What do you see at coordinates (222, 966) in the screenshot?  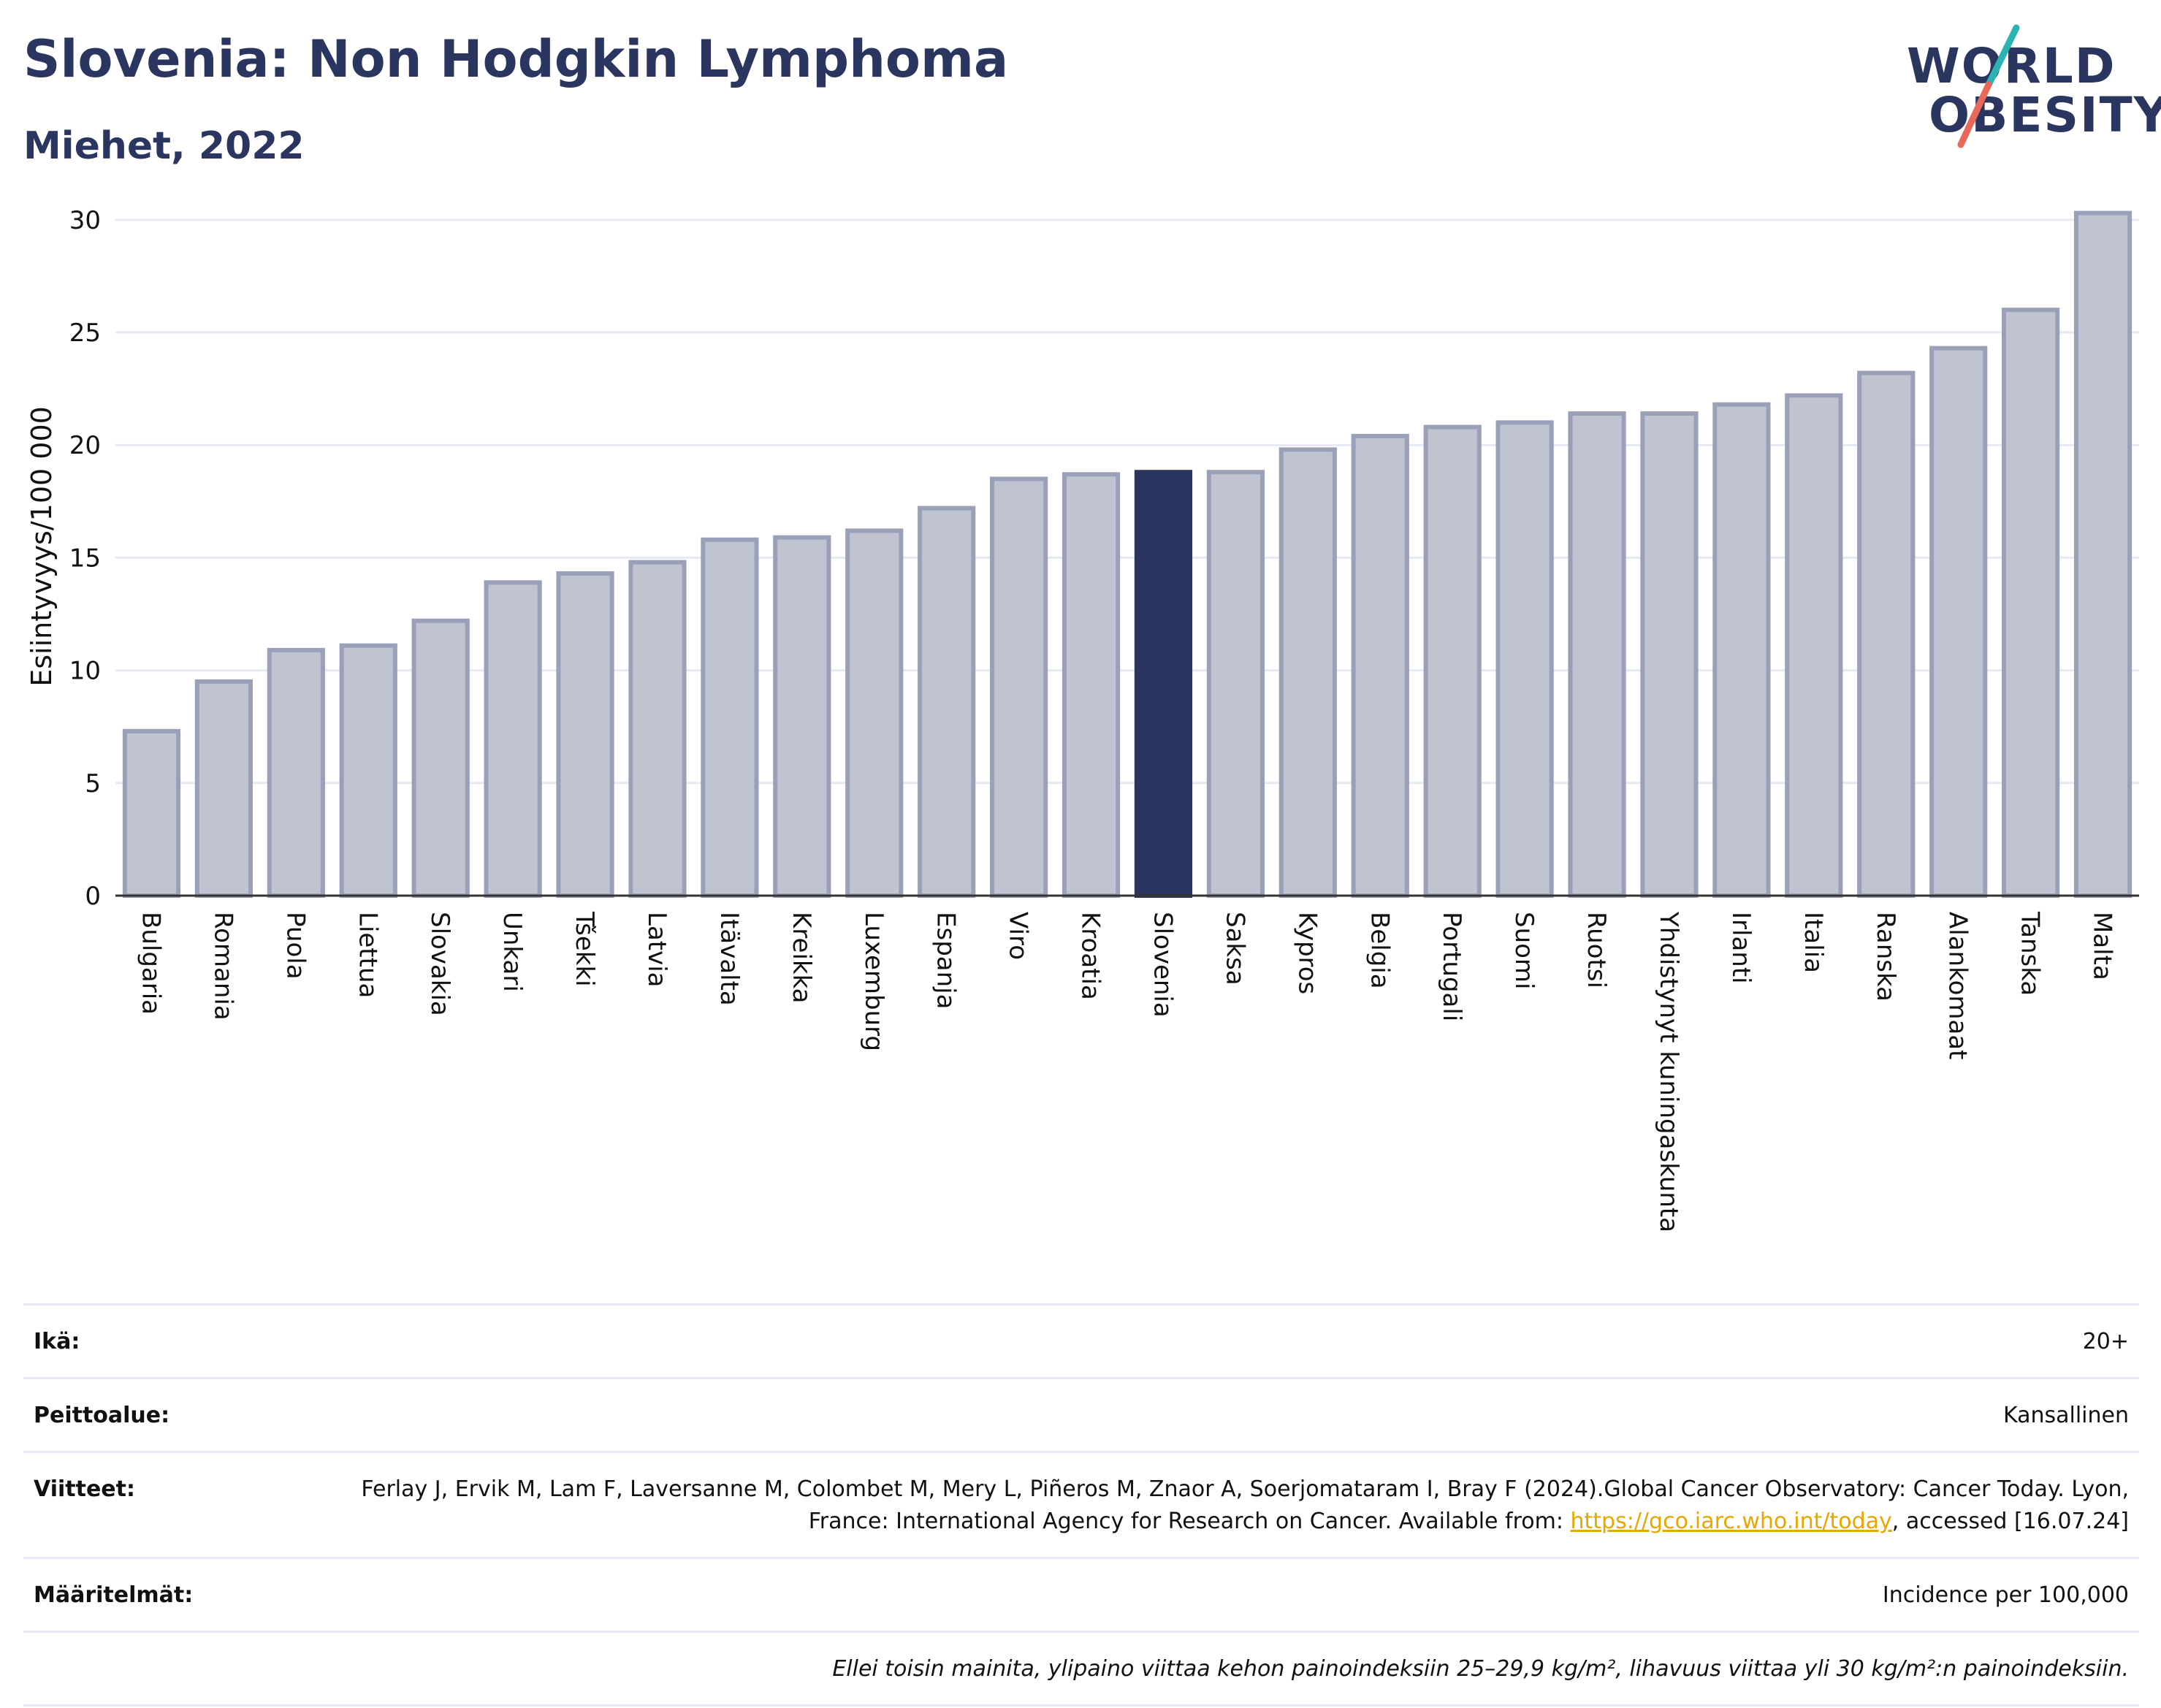 I see `x-tick-label: Romania` at bounding box center [222, 966].